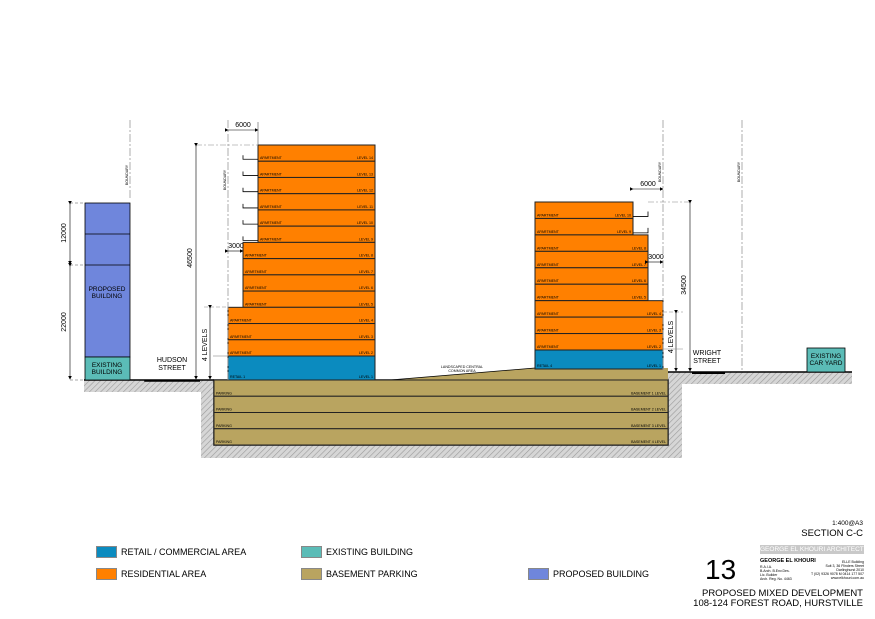 This screenshot has width=875, height=619. What do you see at coordinates (316, 202) in the screenshot?
I see `left-level-row: APARTMENT LEVEL 11` at bounding box center [316, 202].